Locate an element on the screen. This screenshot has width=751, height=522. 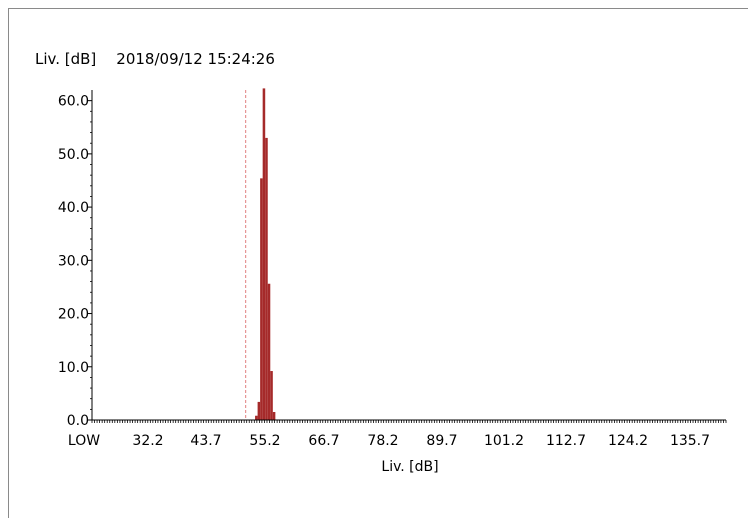
x-tick-label: 32.2 is located at coordinates (147, 441).